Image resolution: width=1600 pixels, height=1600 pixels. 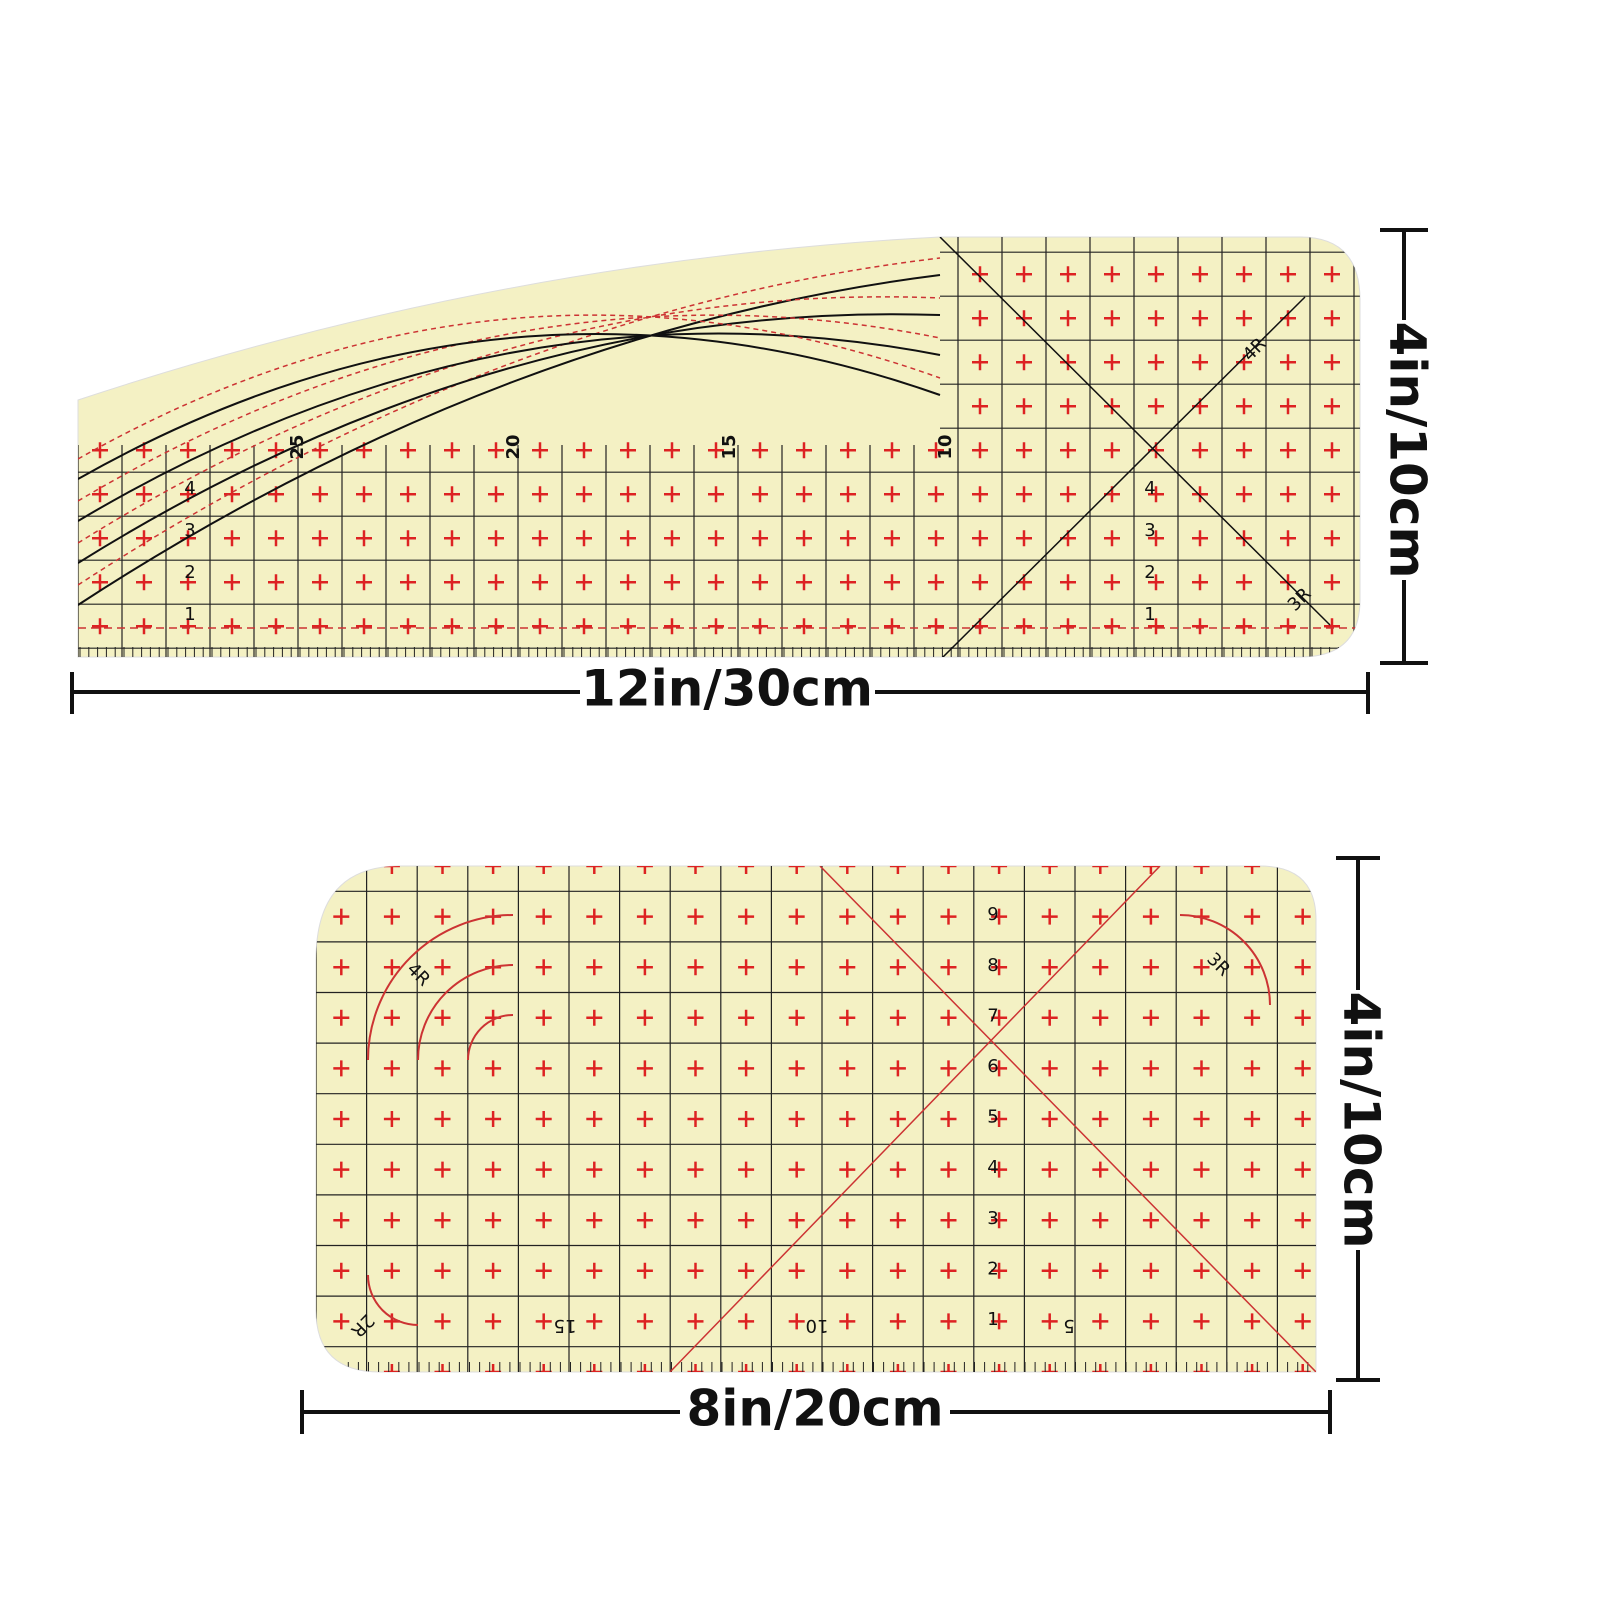 I want to click on scale-label: 25, so click(x=297, y=446).